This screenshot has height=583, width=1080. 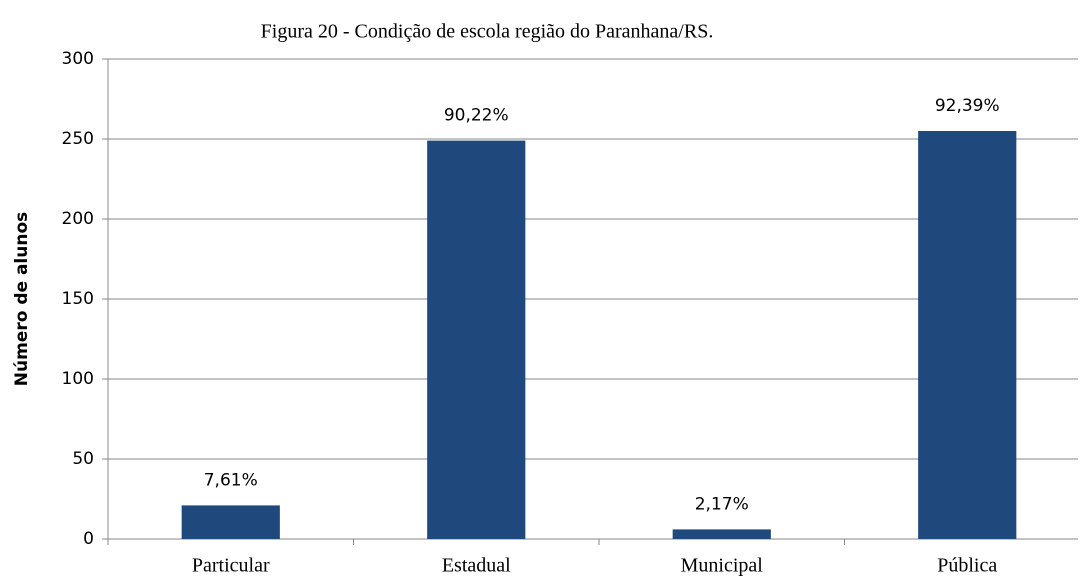 What do you see at coordinates (476, 566) in the screenshot?
I see `x-tick-label: Estadual` at bounding box center [476, 566].